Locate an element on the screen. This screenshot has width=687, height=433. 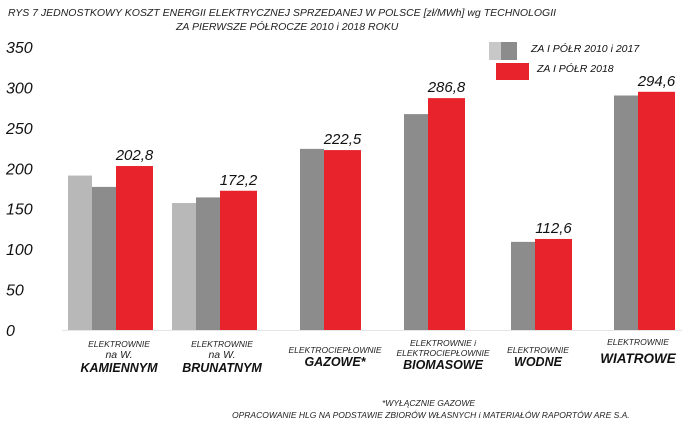
footnote-gas: *WYŁĄCZNIE GAZOWE is located at coordinates (429, 403).